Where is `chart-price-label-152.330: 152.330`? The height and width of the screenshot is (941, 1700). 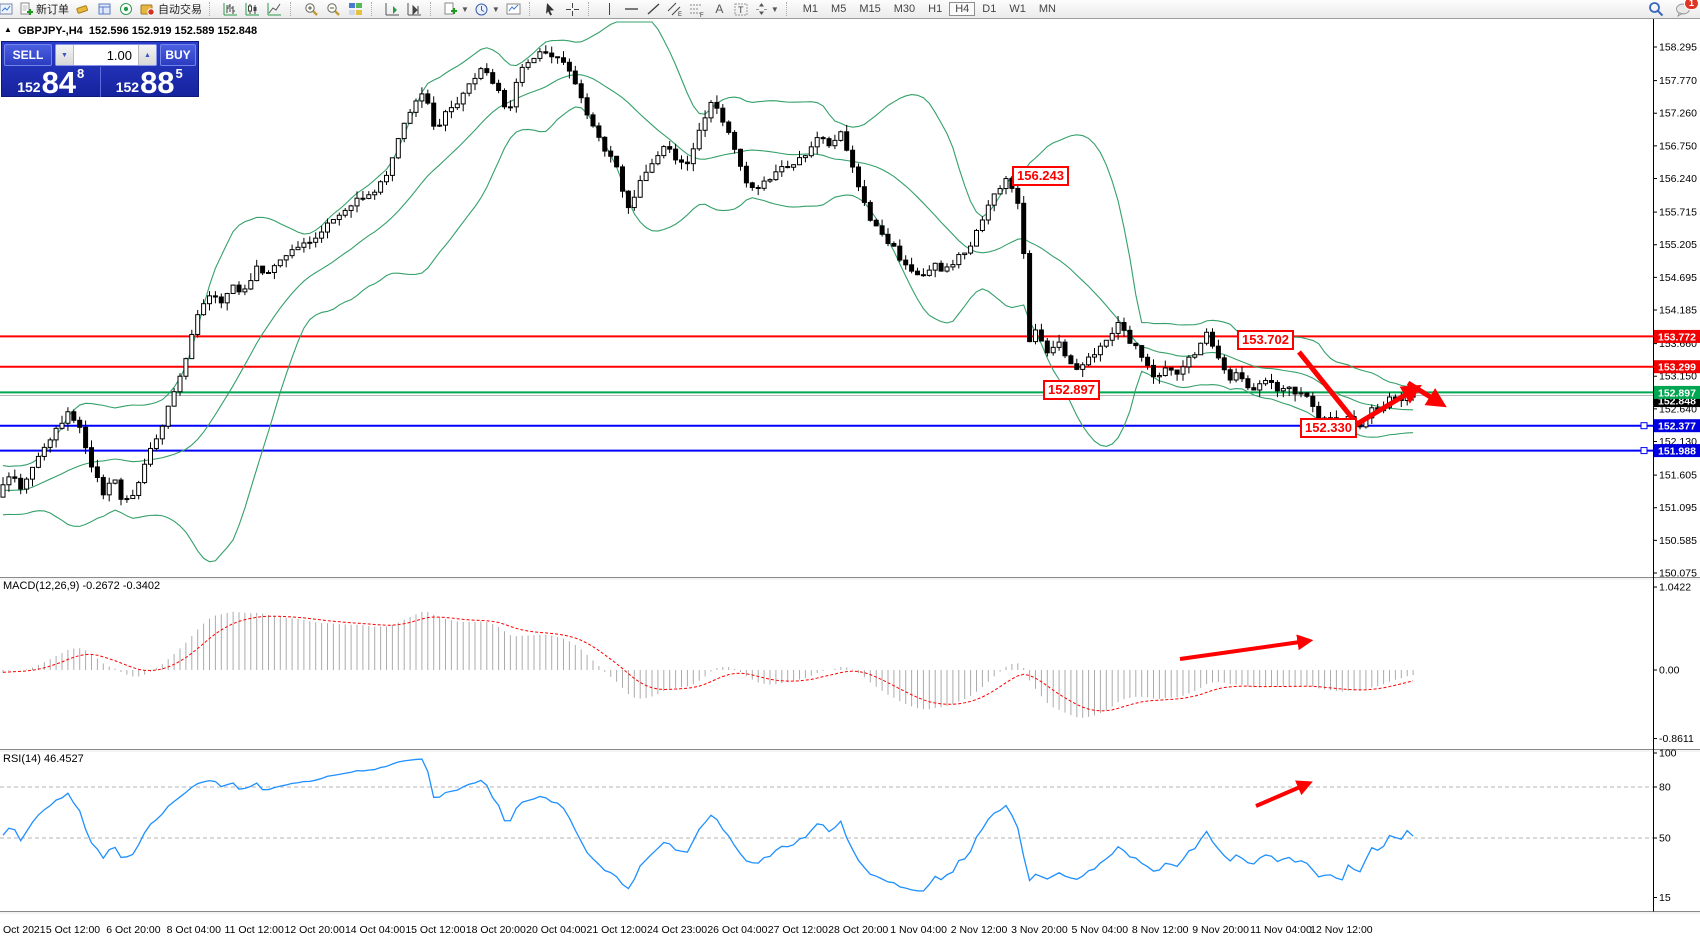
chart-price-label-152.330: 152.330 is located at coordinates (1328, 428).